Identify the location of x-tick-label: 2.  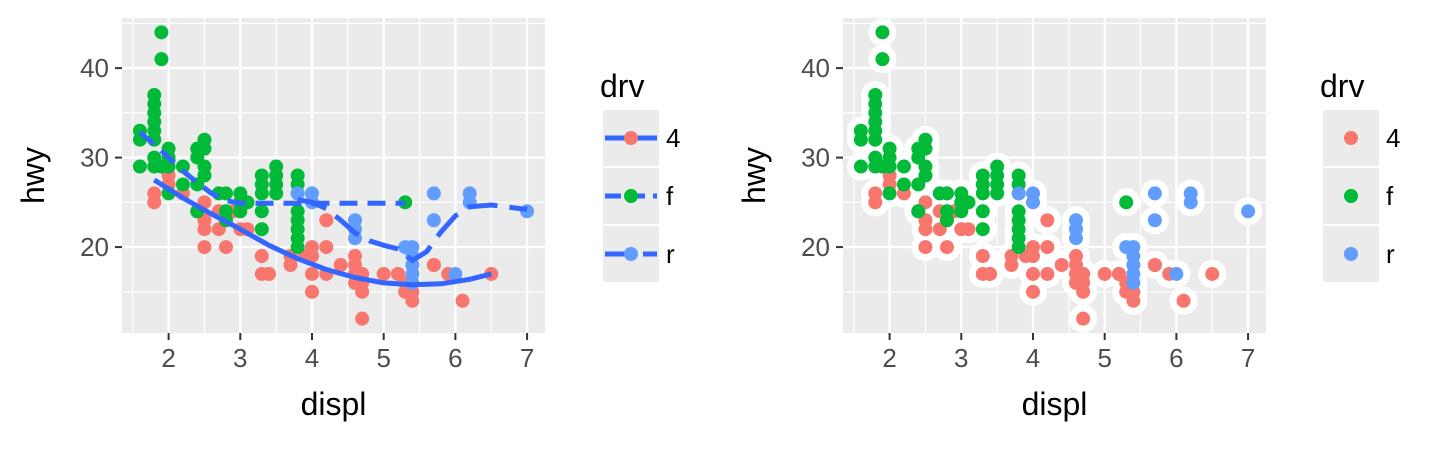
(168, 358).